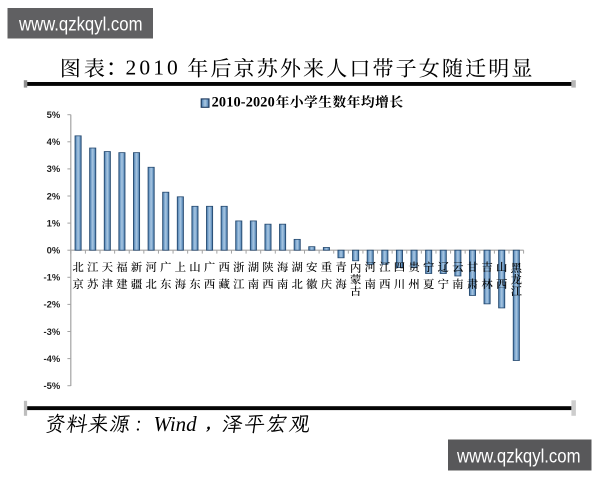  I want to click on svg-text: 0%, so click(54, 250).